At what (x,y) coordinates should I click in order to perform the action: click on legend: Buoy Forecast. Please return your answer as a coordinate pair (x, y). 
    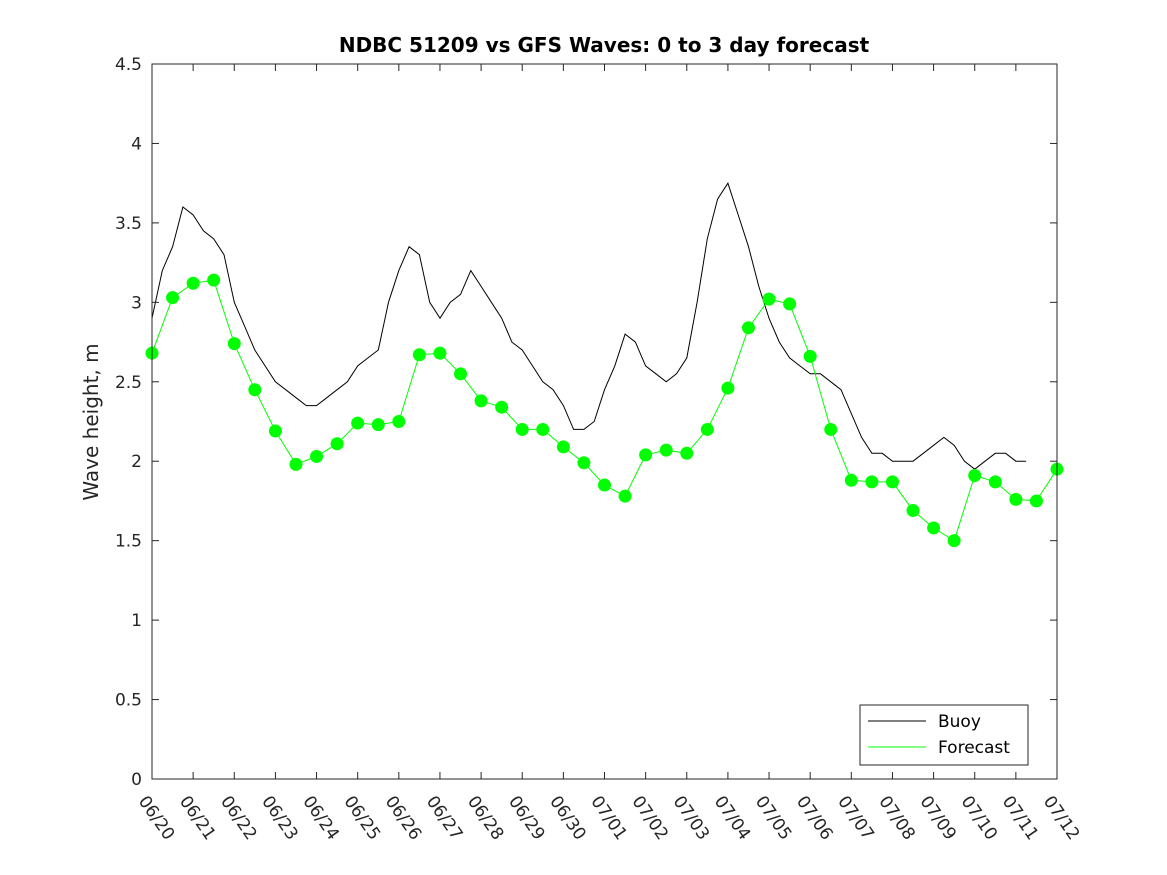
    Looking at the image, I should click on (944, 735).